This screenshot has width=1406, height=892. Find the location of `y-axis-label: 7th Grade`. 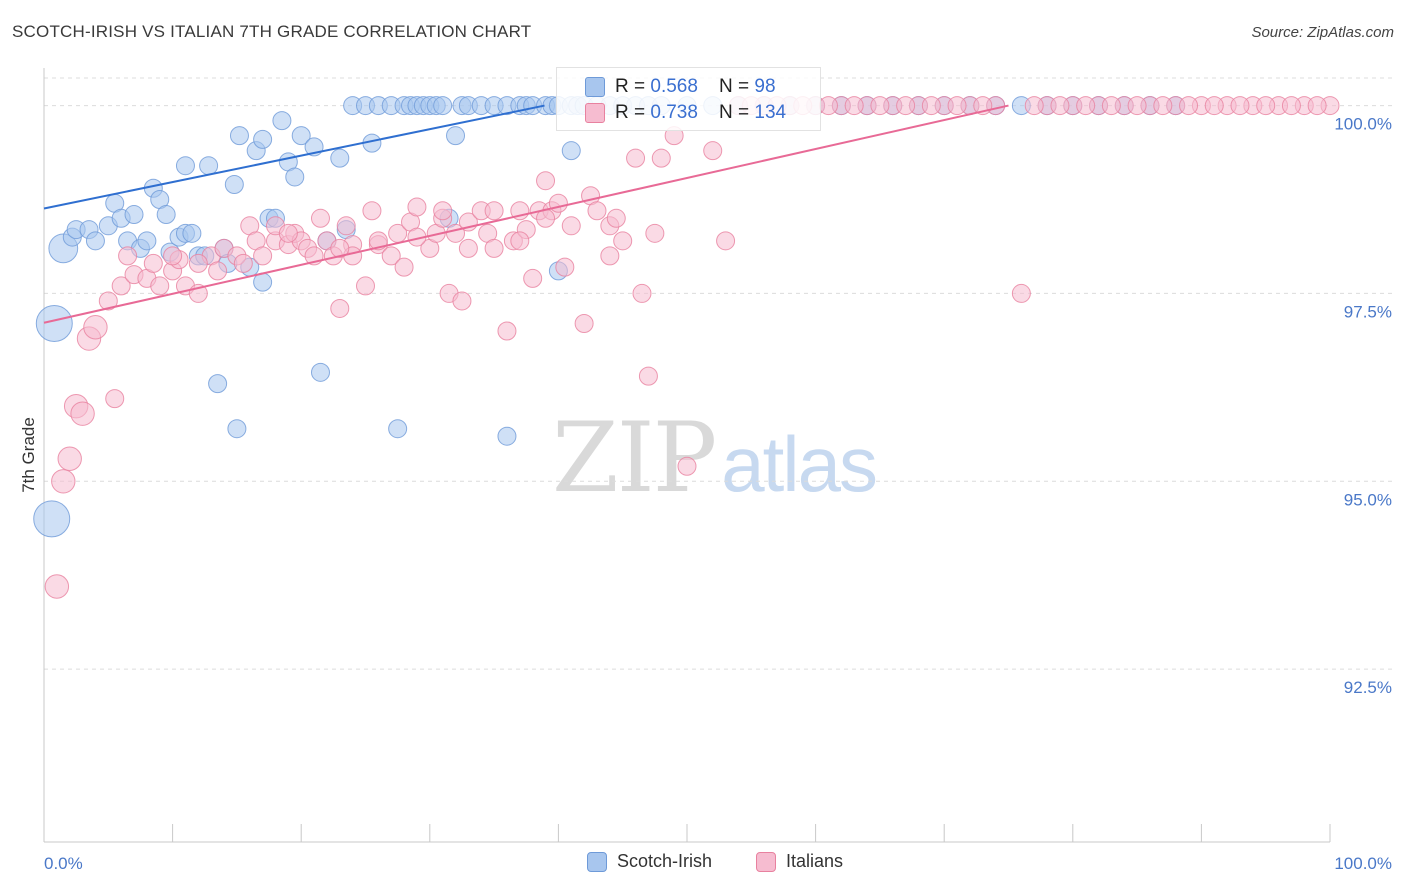

y-axis-label: 7th Grade is located at coordinates (28, 455).